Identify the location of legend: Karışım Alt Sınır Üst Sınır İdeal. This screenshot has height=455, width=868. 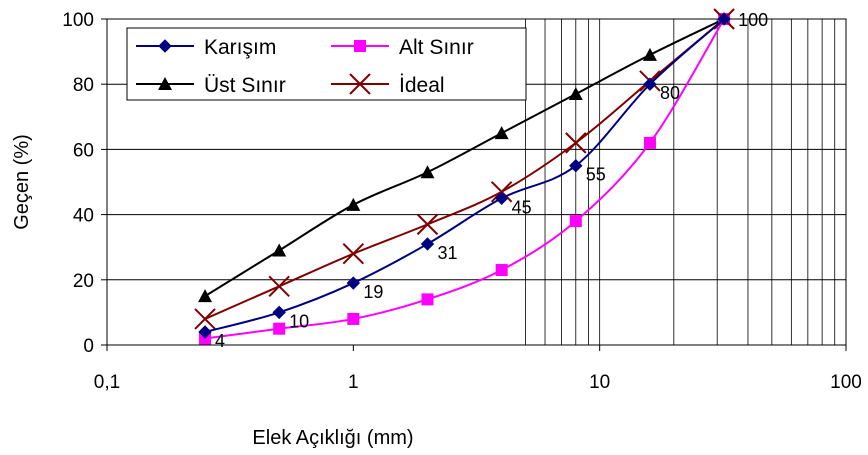
(326, 64).